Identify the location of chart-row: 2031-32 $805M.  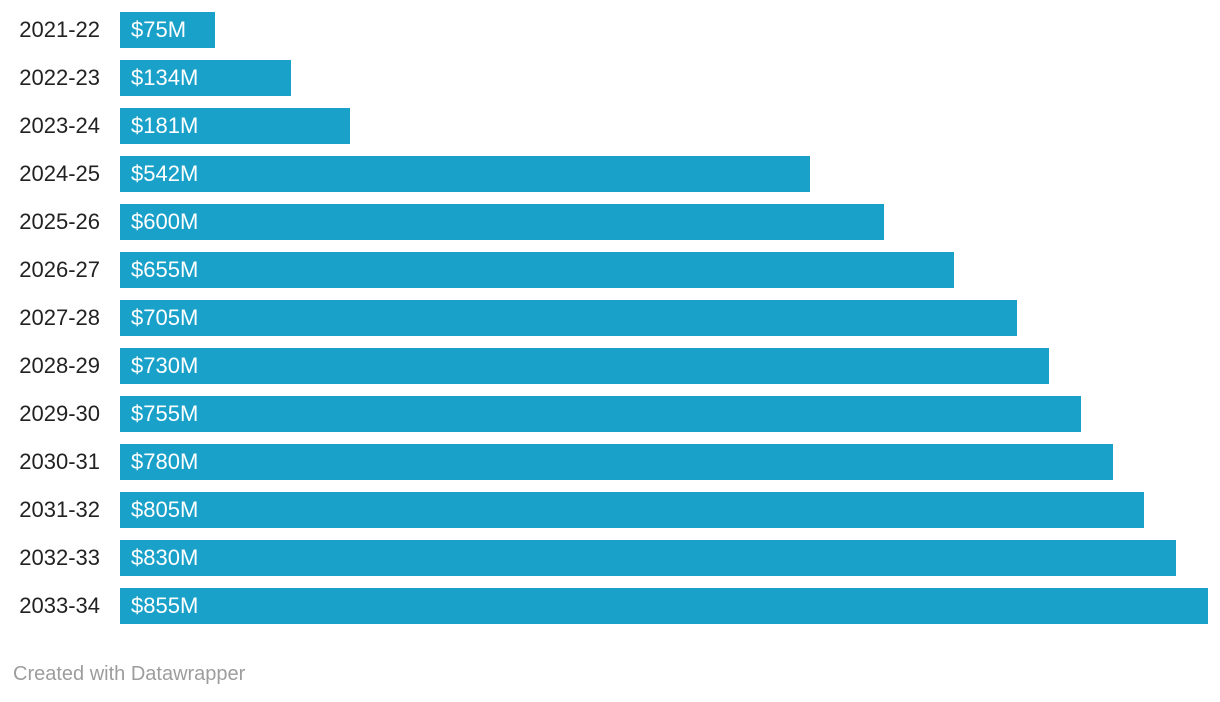
(610, 510).